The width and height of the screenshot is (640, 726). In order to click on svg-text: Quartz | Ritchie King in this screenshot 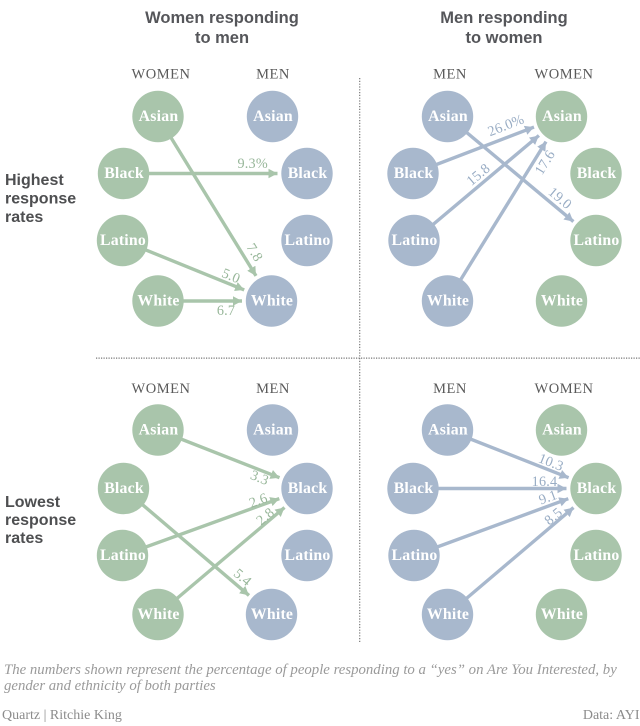, I will do `click(62, 715)`.